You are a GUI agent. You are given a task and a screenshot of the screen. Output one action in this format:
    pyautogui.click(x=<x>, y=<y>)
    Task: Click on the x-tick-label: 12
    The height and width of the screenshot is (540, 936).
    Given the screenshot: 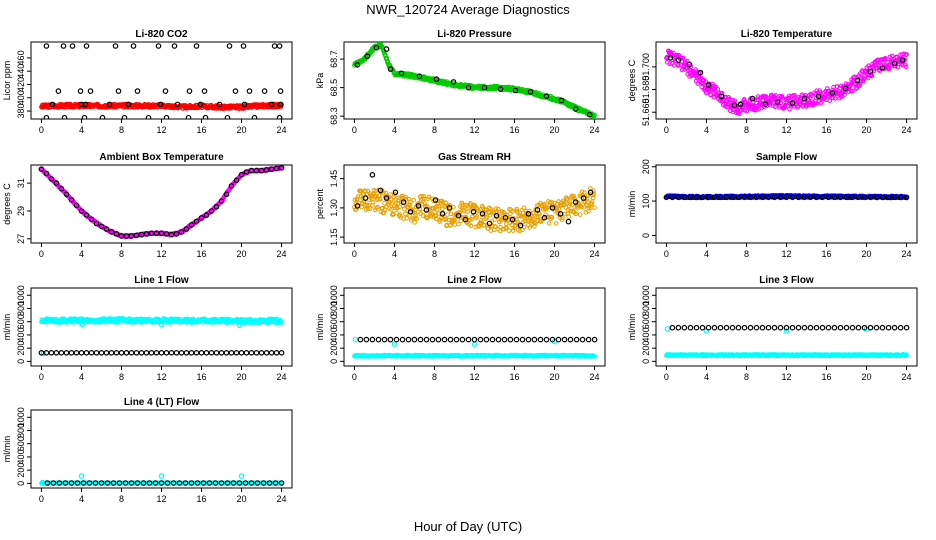 What is the action you would take?
    pyautogui.click(x=786, y=254)
    